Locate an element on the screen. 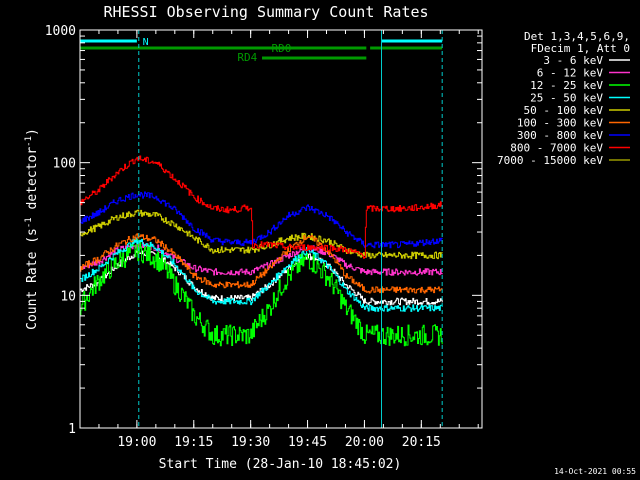 The image size is (640, 480). x-tick-label-1: 19:15 is located at coordinates (193, 442).